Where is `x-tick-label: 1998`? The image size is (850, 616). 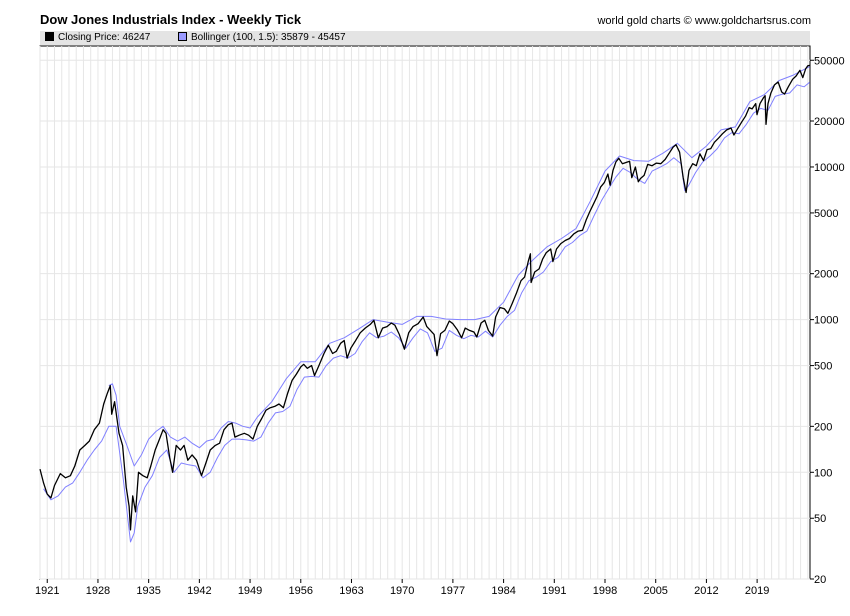 x-tick-label: 1998 is located at coordinates (605, 591).